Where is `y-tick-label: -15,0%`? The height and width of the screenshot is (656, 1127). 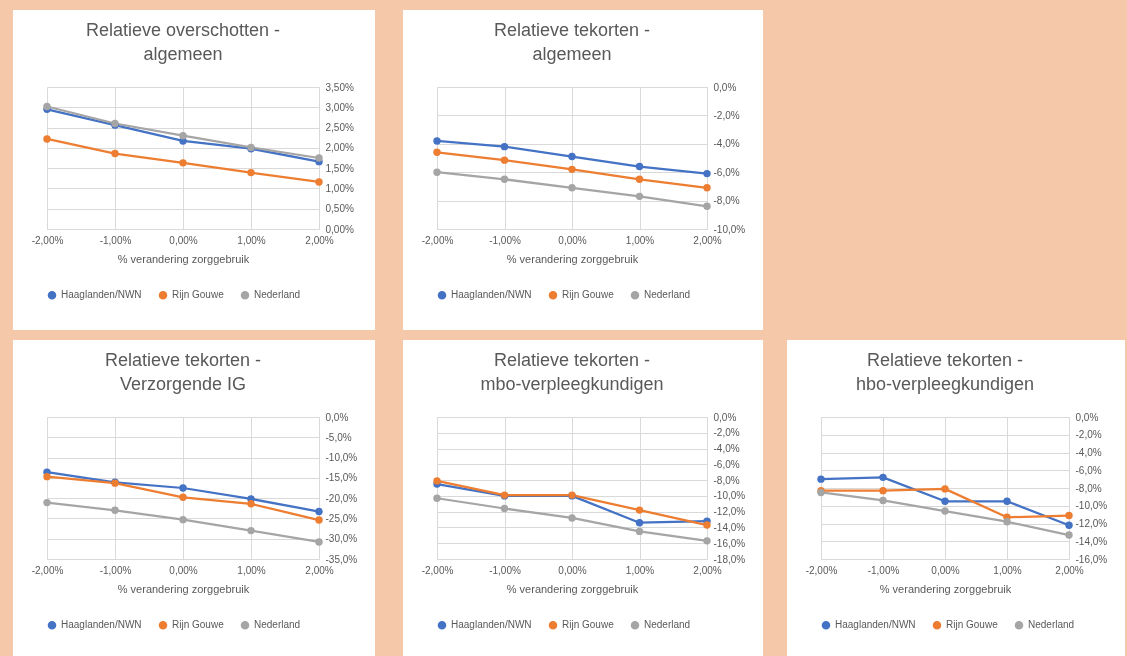 y-tick-label: -15,0% is located at coordinates (341, 478).